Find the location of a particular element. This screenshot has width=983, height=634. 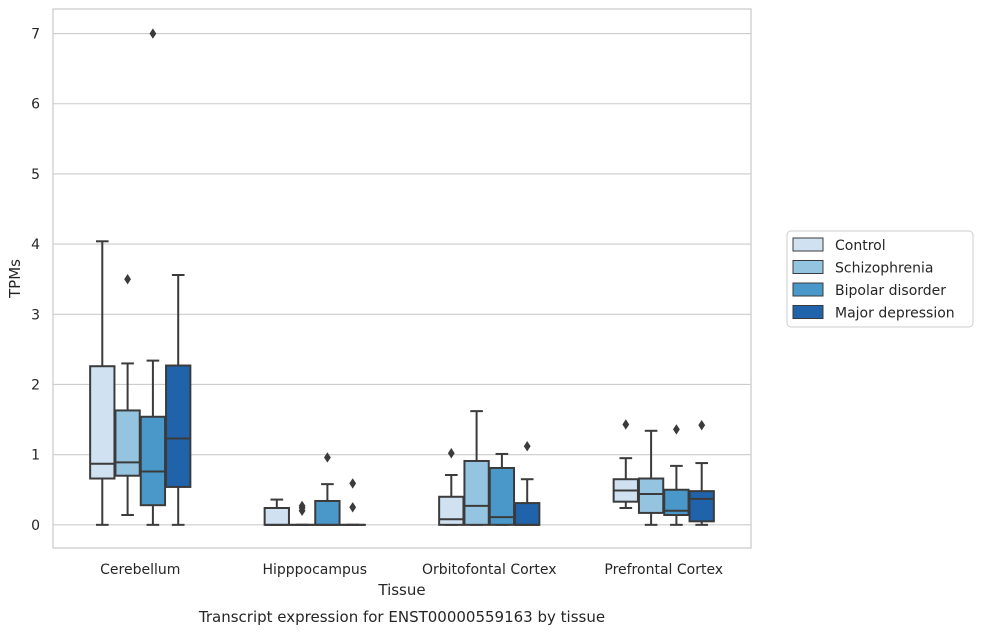

legend-item: Bipolar disorder is located at coordinates (869, 290).